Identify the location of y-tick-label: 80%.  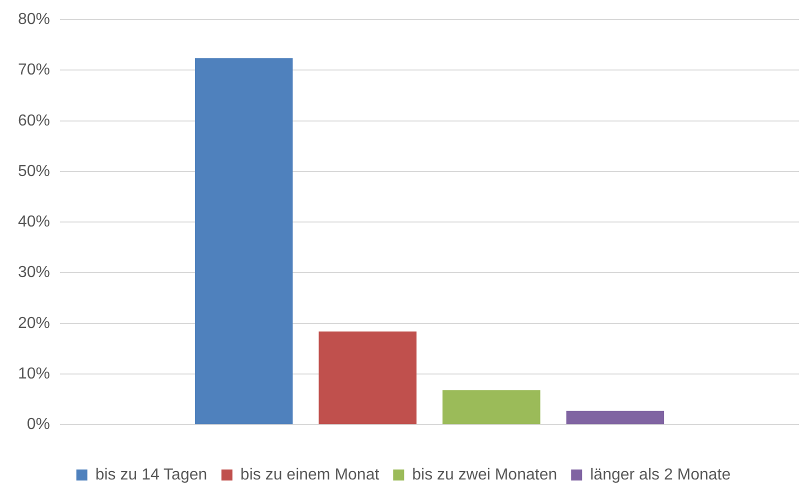
(34, 19).